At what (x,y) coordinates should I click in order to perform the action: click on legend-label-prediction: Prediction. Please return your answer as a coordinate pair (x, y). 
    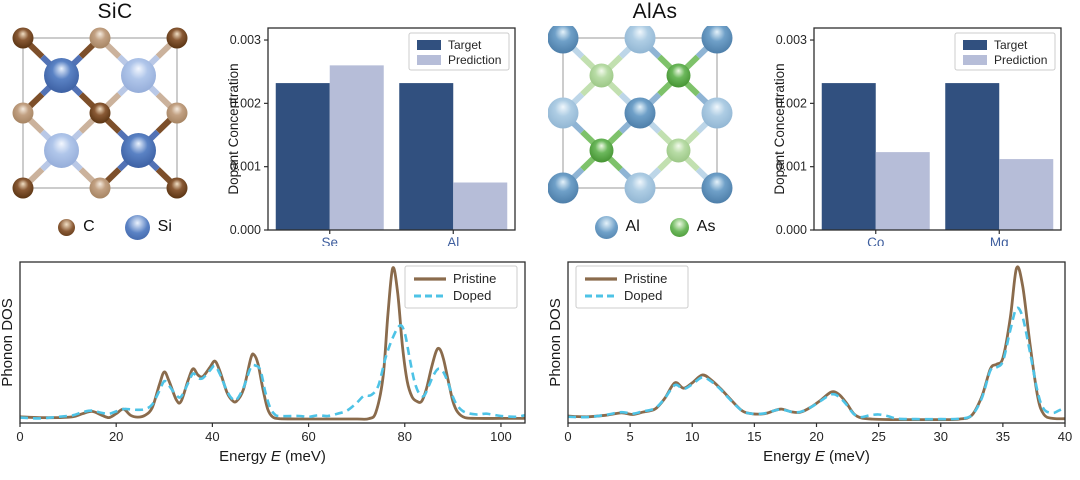
    Looking at the image, I should click on (1020, 60).